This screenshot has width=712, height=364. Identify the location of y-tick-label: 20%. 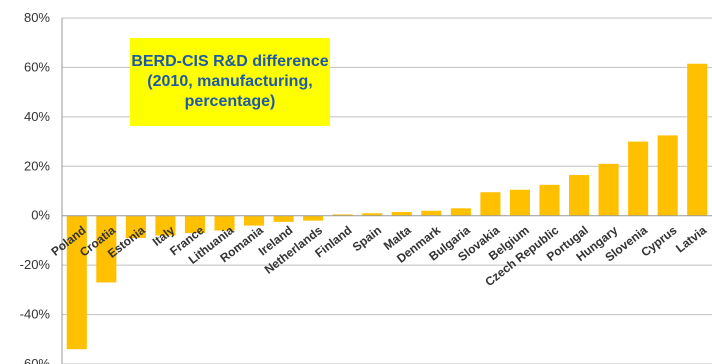
(37, 165).